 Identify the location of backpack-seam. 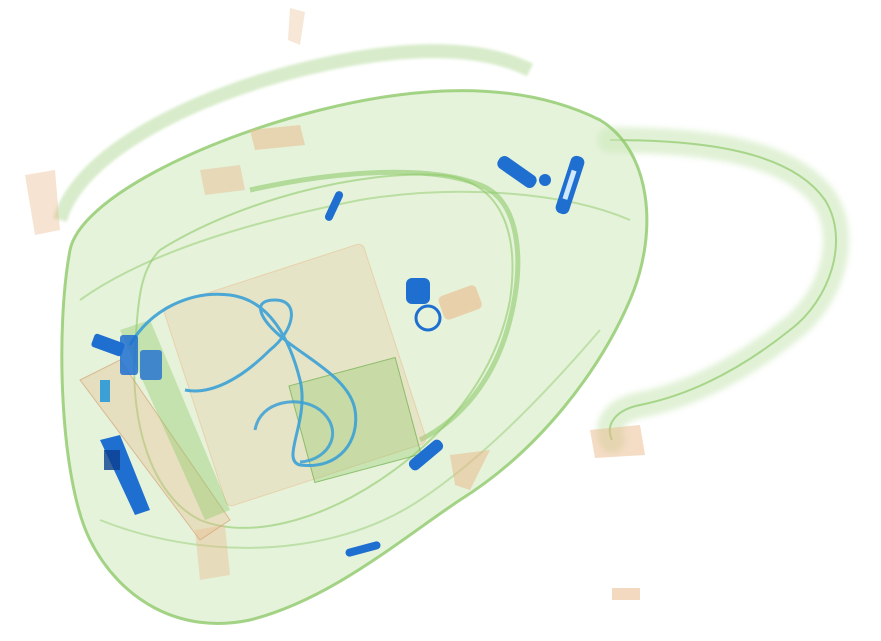
(355, 245).